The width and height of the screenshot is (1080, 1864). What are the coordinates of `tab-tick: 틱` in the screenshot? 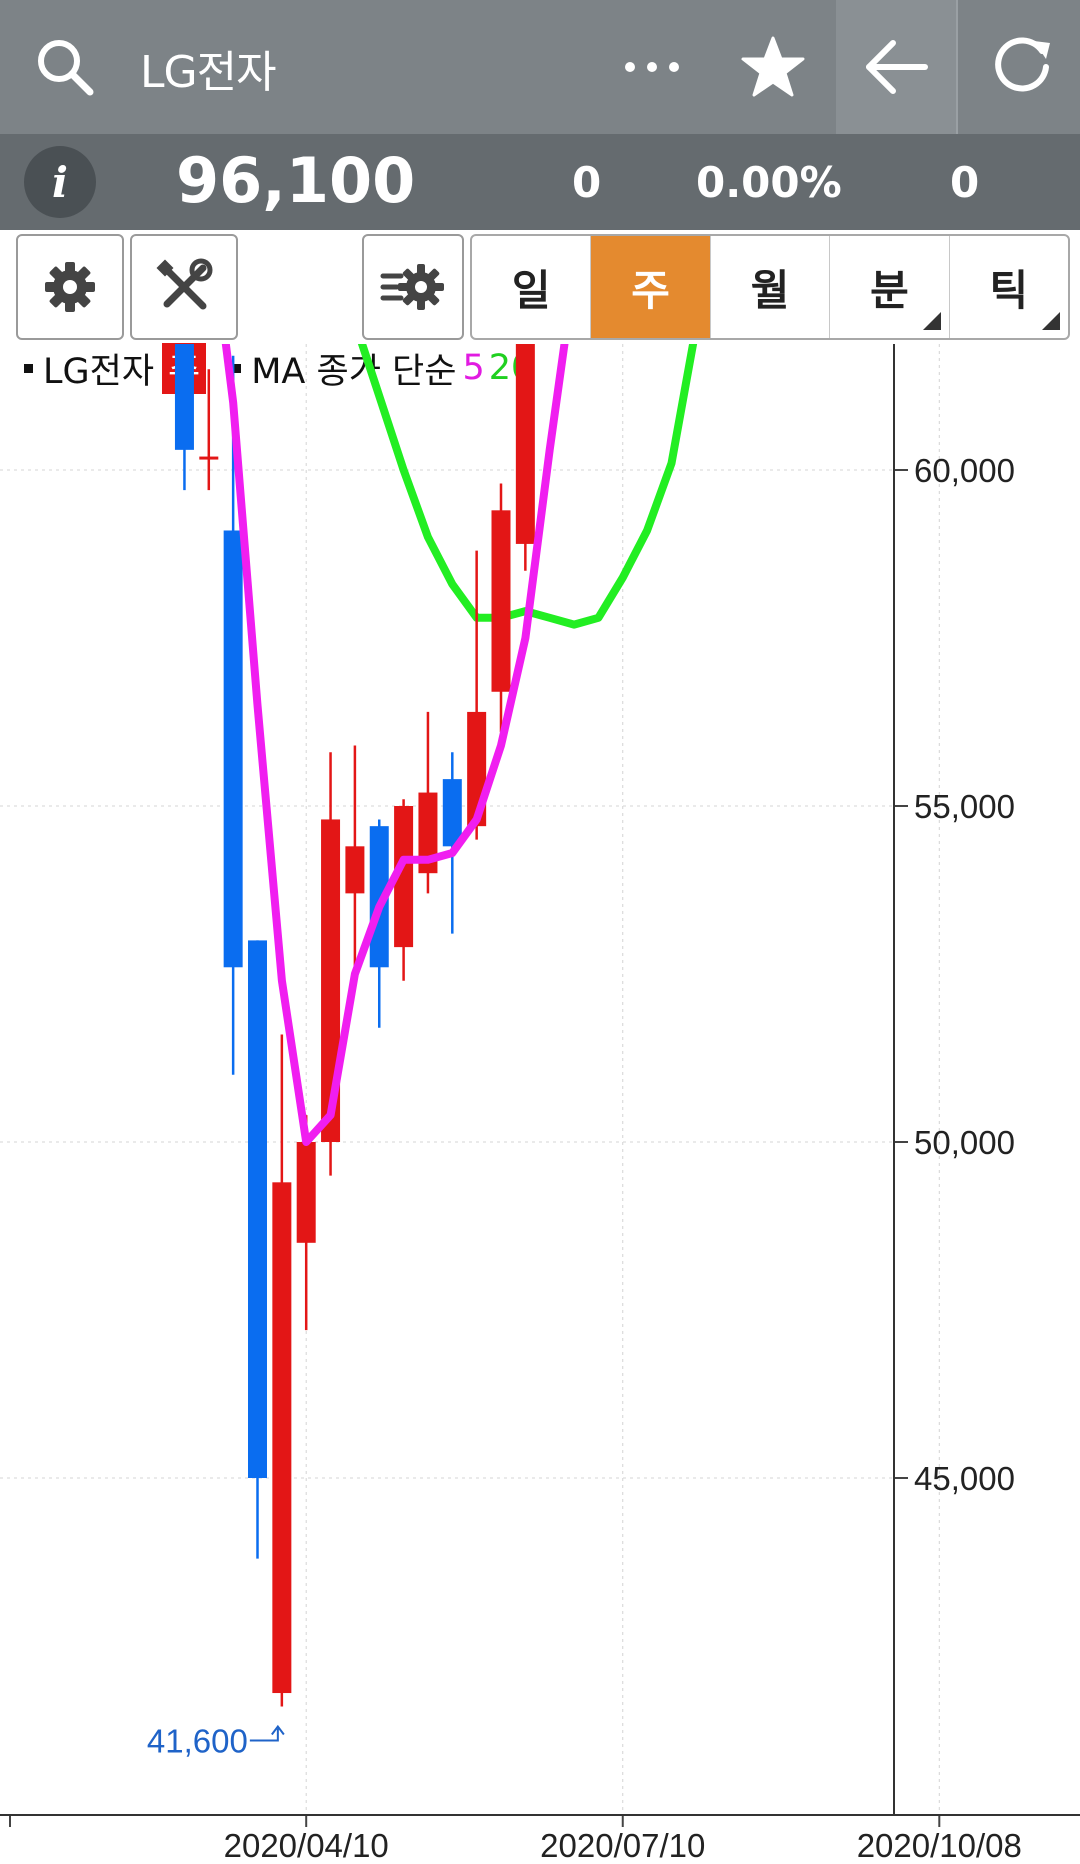 It's located at (1009, 287).